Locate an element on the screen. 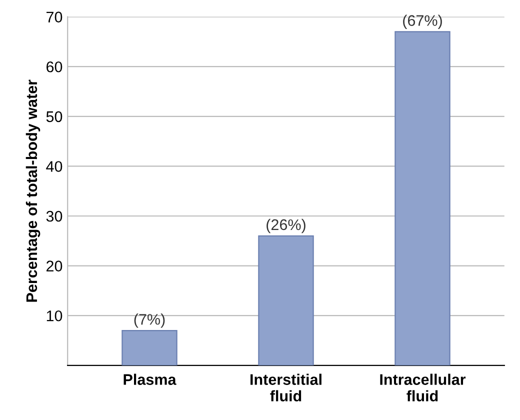 The image size is (520, 420). x-tick-label: Intracellular fluid is located at coordinates (423, 388).